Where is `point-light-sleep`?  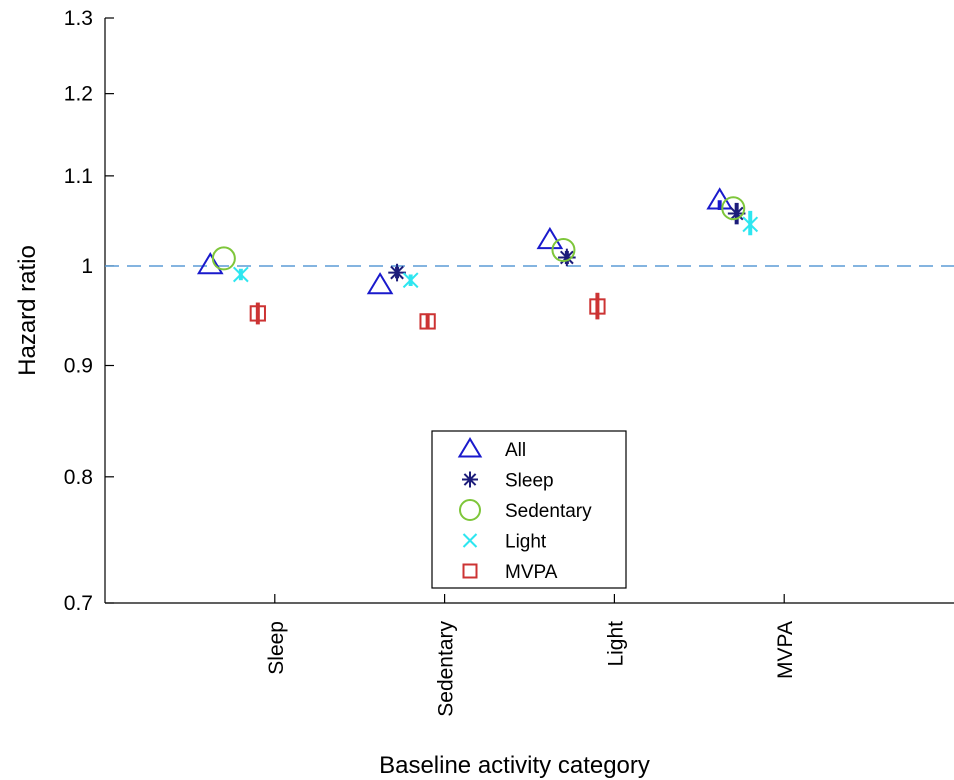
point-light-sleep is located at coordinates (240, 274).